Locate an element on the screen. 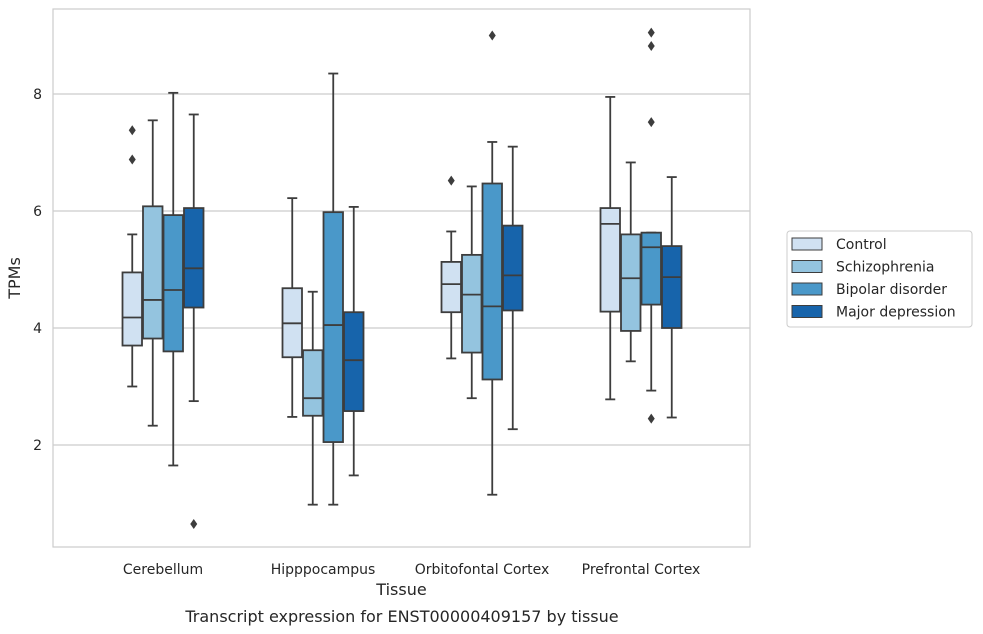  y-axis-label: TPMs is located at coordinates (14, 278).